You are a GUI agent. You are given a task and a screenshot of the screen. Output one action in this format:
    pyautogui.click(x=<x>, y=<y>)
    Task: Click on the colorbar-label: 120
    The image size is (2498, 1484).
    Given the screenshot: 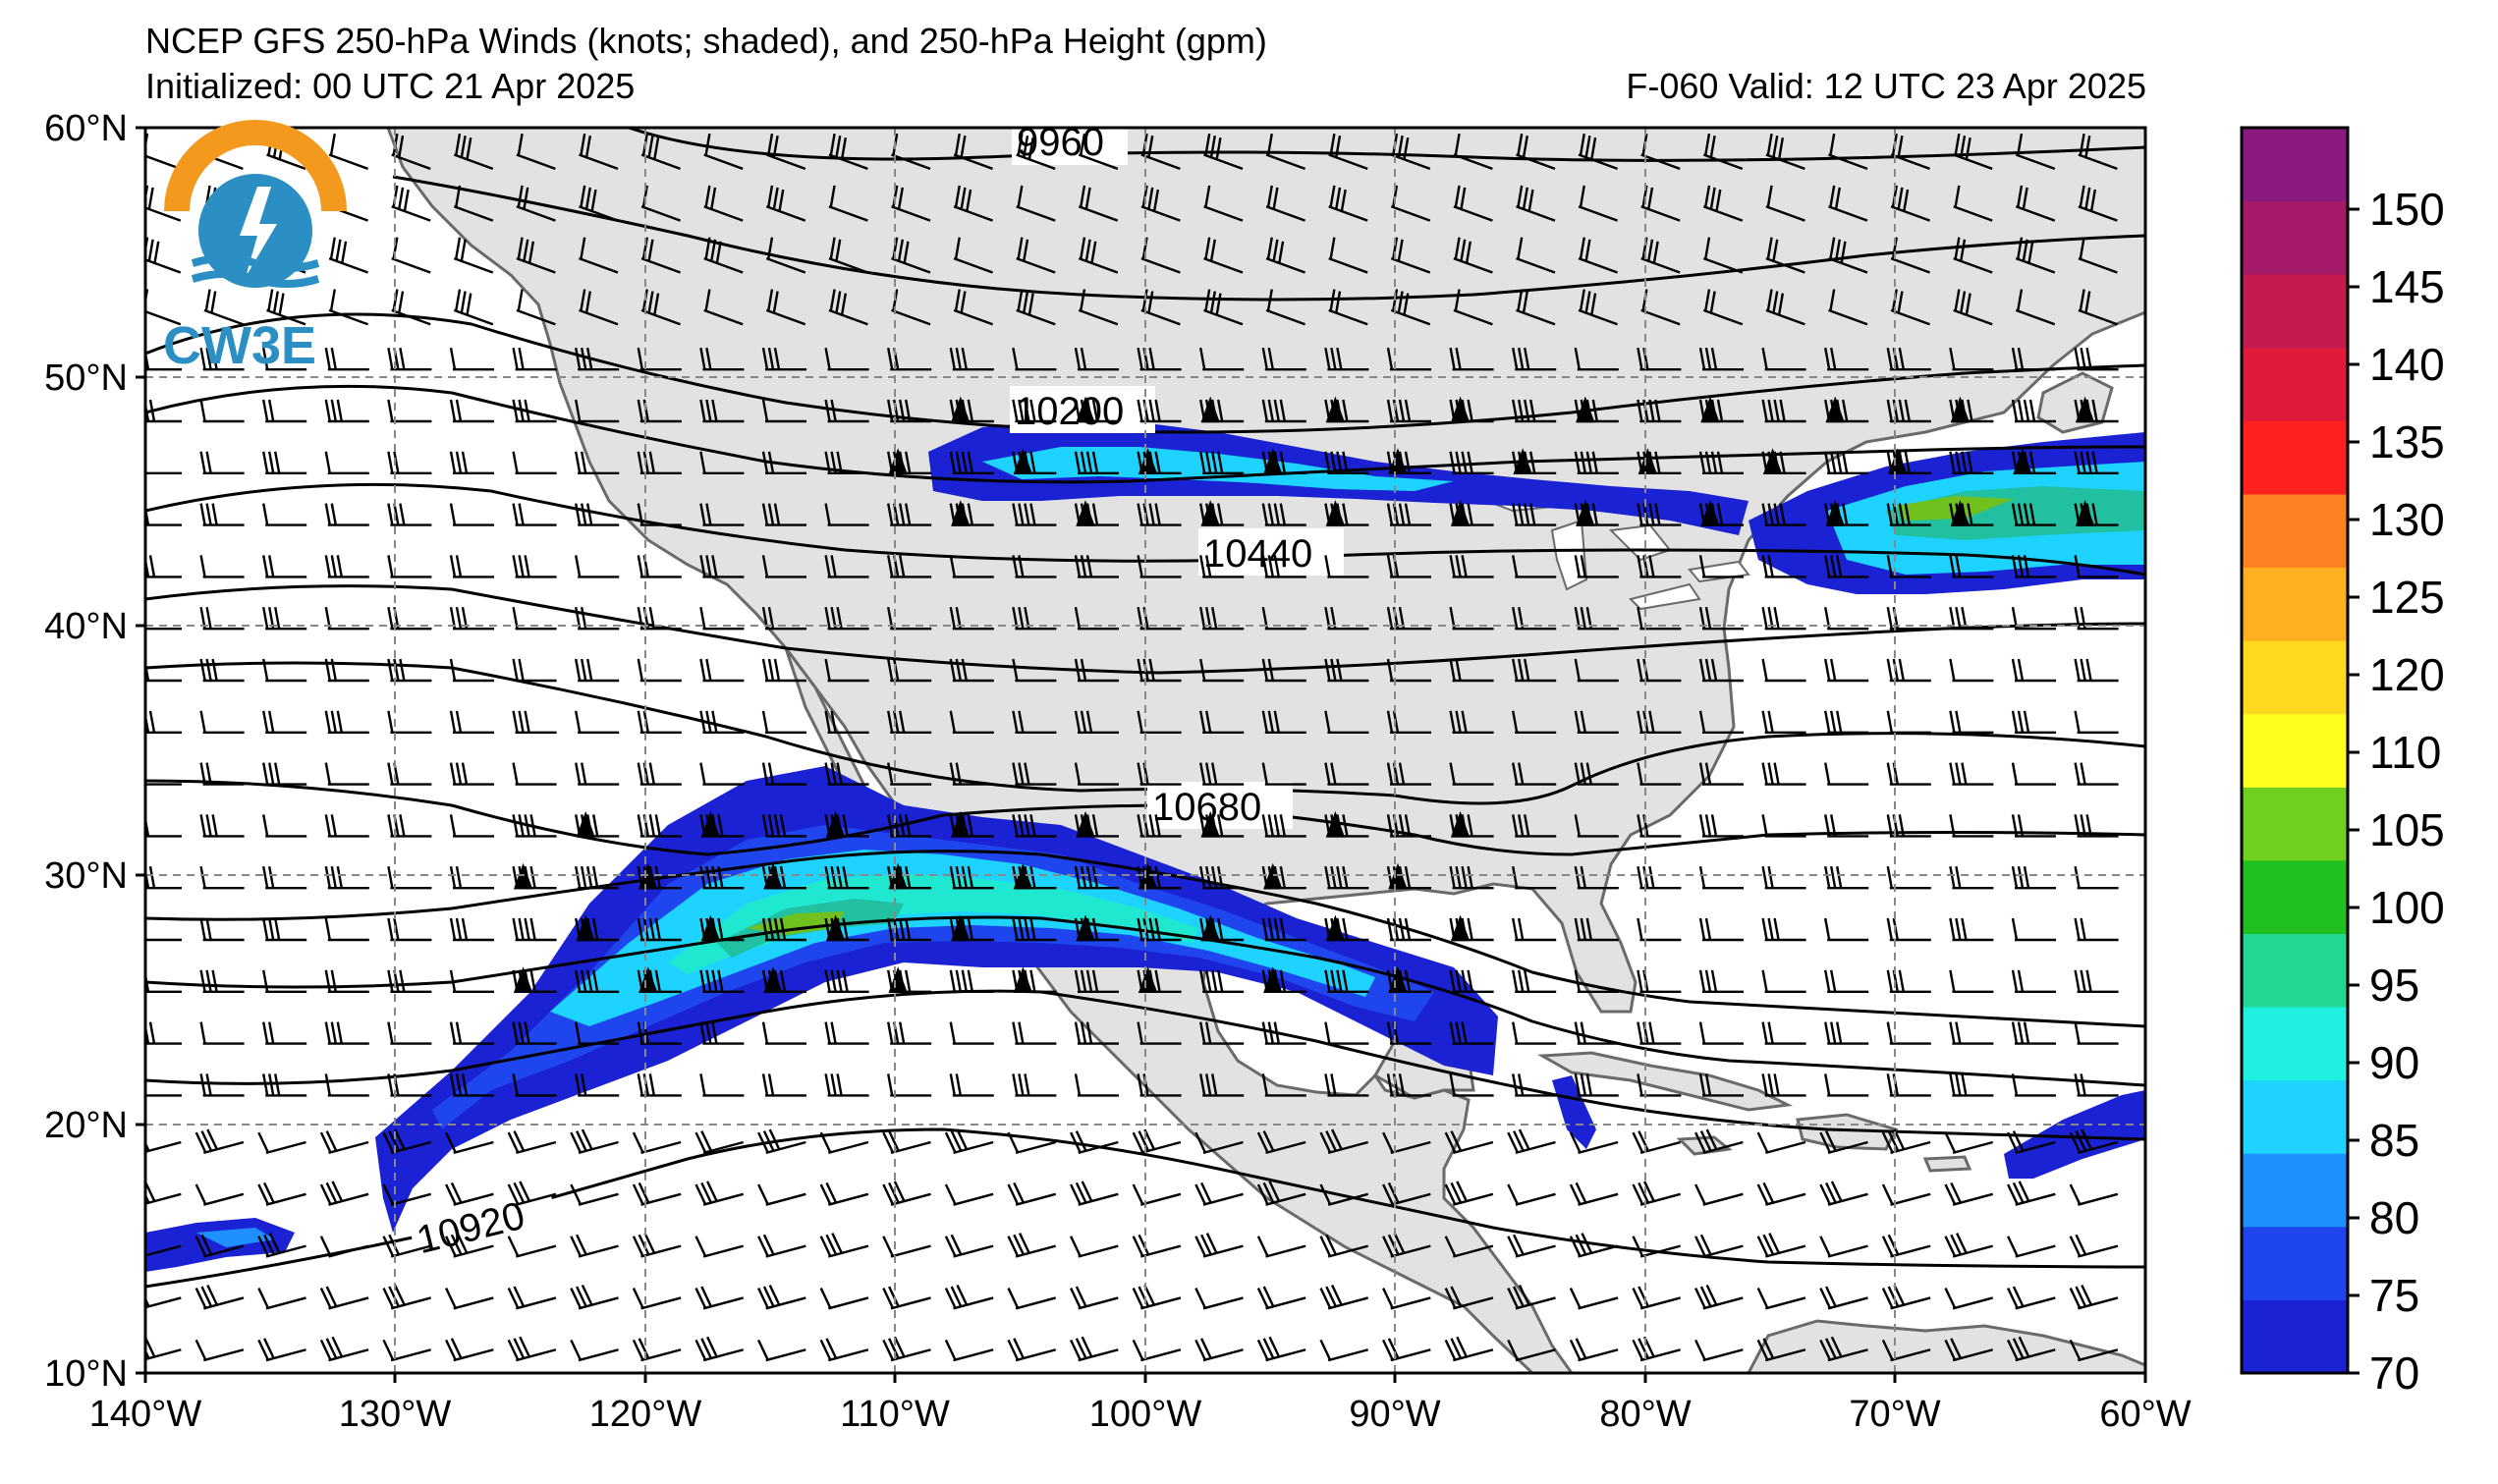 What is the action you would take?
    pyautogui.click(x=2407, y=674)
    